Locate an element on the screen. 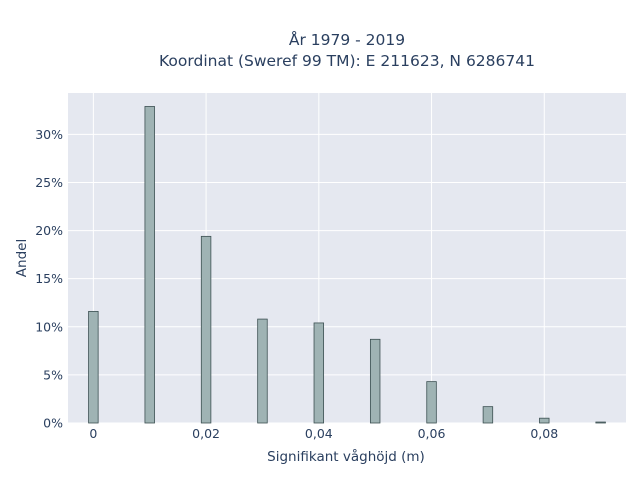  x-axis-title: Signifikant våghöjd (m) is located at coordinates (346, 456).